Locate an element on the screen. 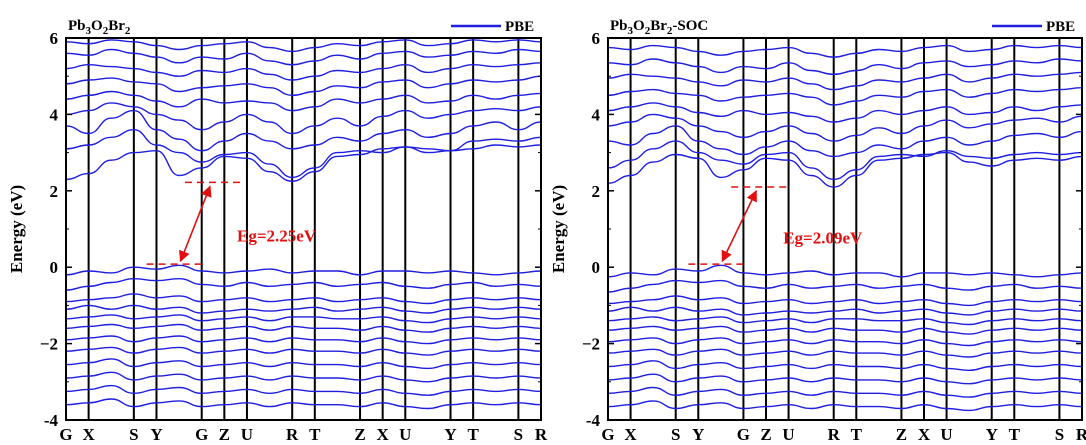 The image size is (1086, 445). band-gap-arrow is located at coordinates (739, 226).